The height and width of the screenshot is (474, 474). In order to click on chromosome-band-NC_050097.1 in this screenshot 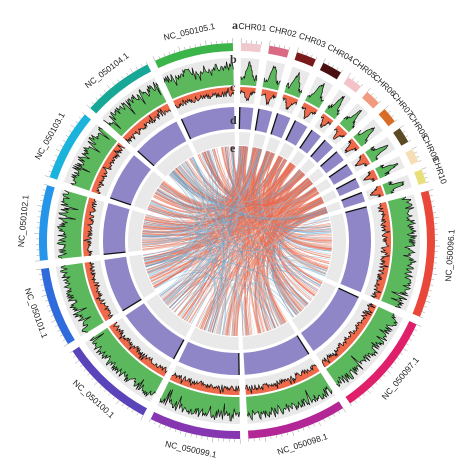, I will do `click(381, 362)`.